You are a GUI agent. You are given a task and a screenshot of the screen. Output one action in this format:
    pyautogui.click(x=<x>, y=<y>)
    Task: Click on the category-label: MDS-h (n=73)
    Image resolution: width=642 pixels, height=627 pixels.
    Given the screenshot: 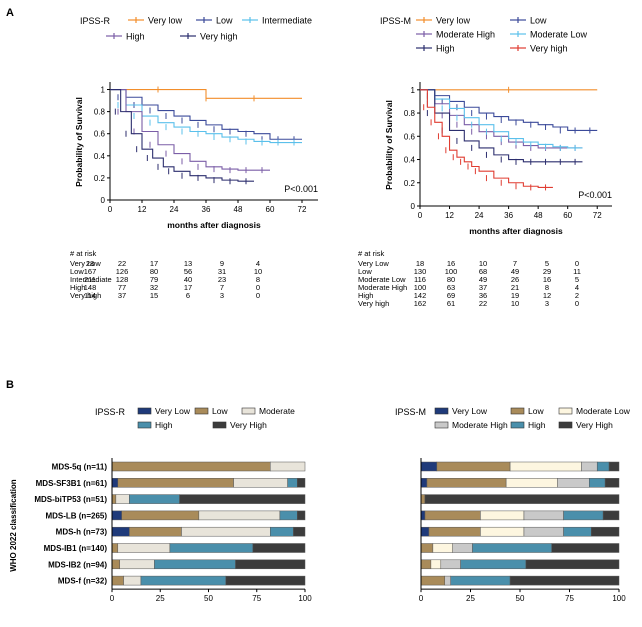 What is the action you would take?
    pyautogui.click(x=82, y=532)
    